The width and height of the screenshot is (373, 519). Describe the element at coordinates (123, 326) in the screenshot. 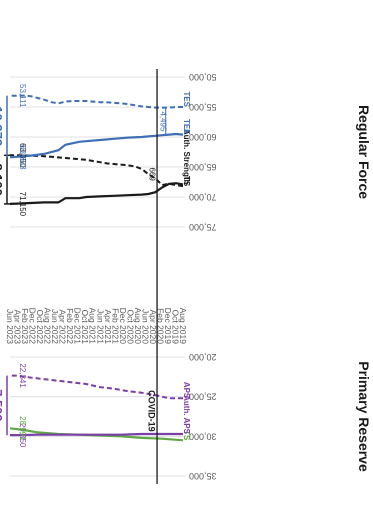

I see `x-tick-label: Dec 2020` at that location.